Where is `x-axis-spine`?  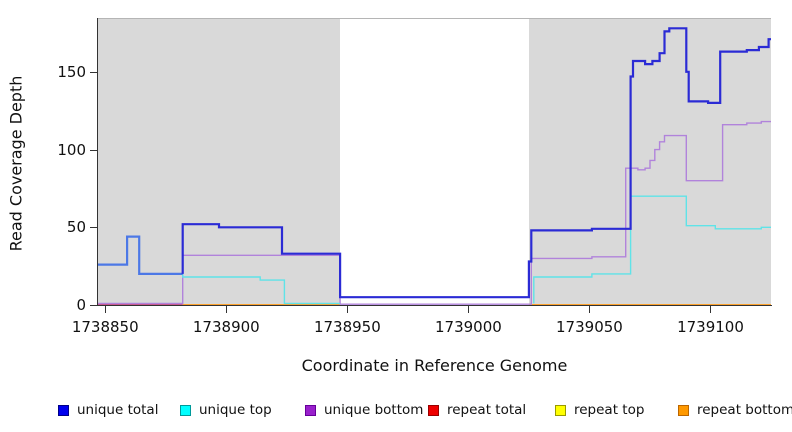 x-axis-spine is located at coordinates (434, 305).